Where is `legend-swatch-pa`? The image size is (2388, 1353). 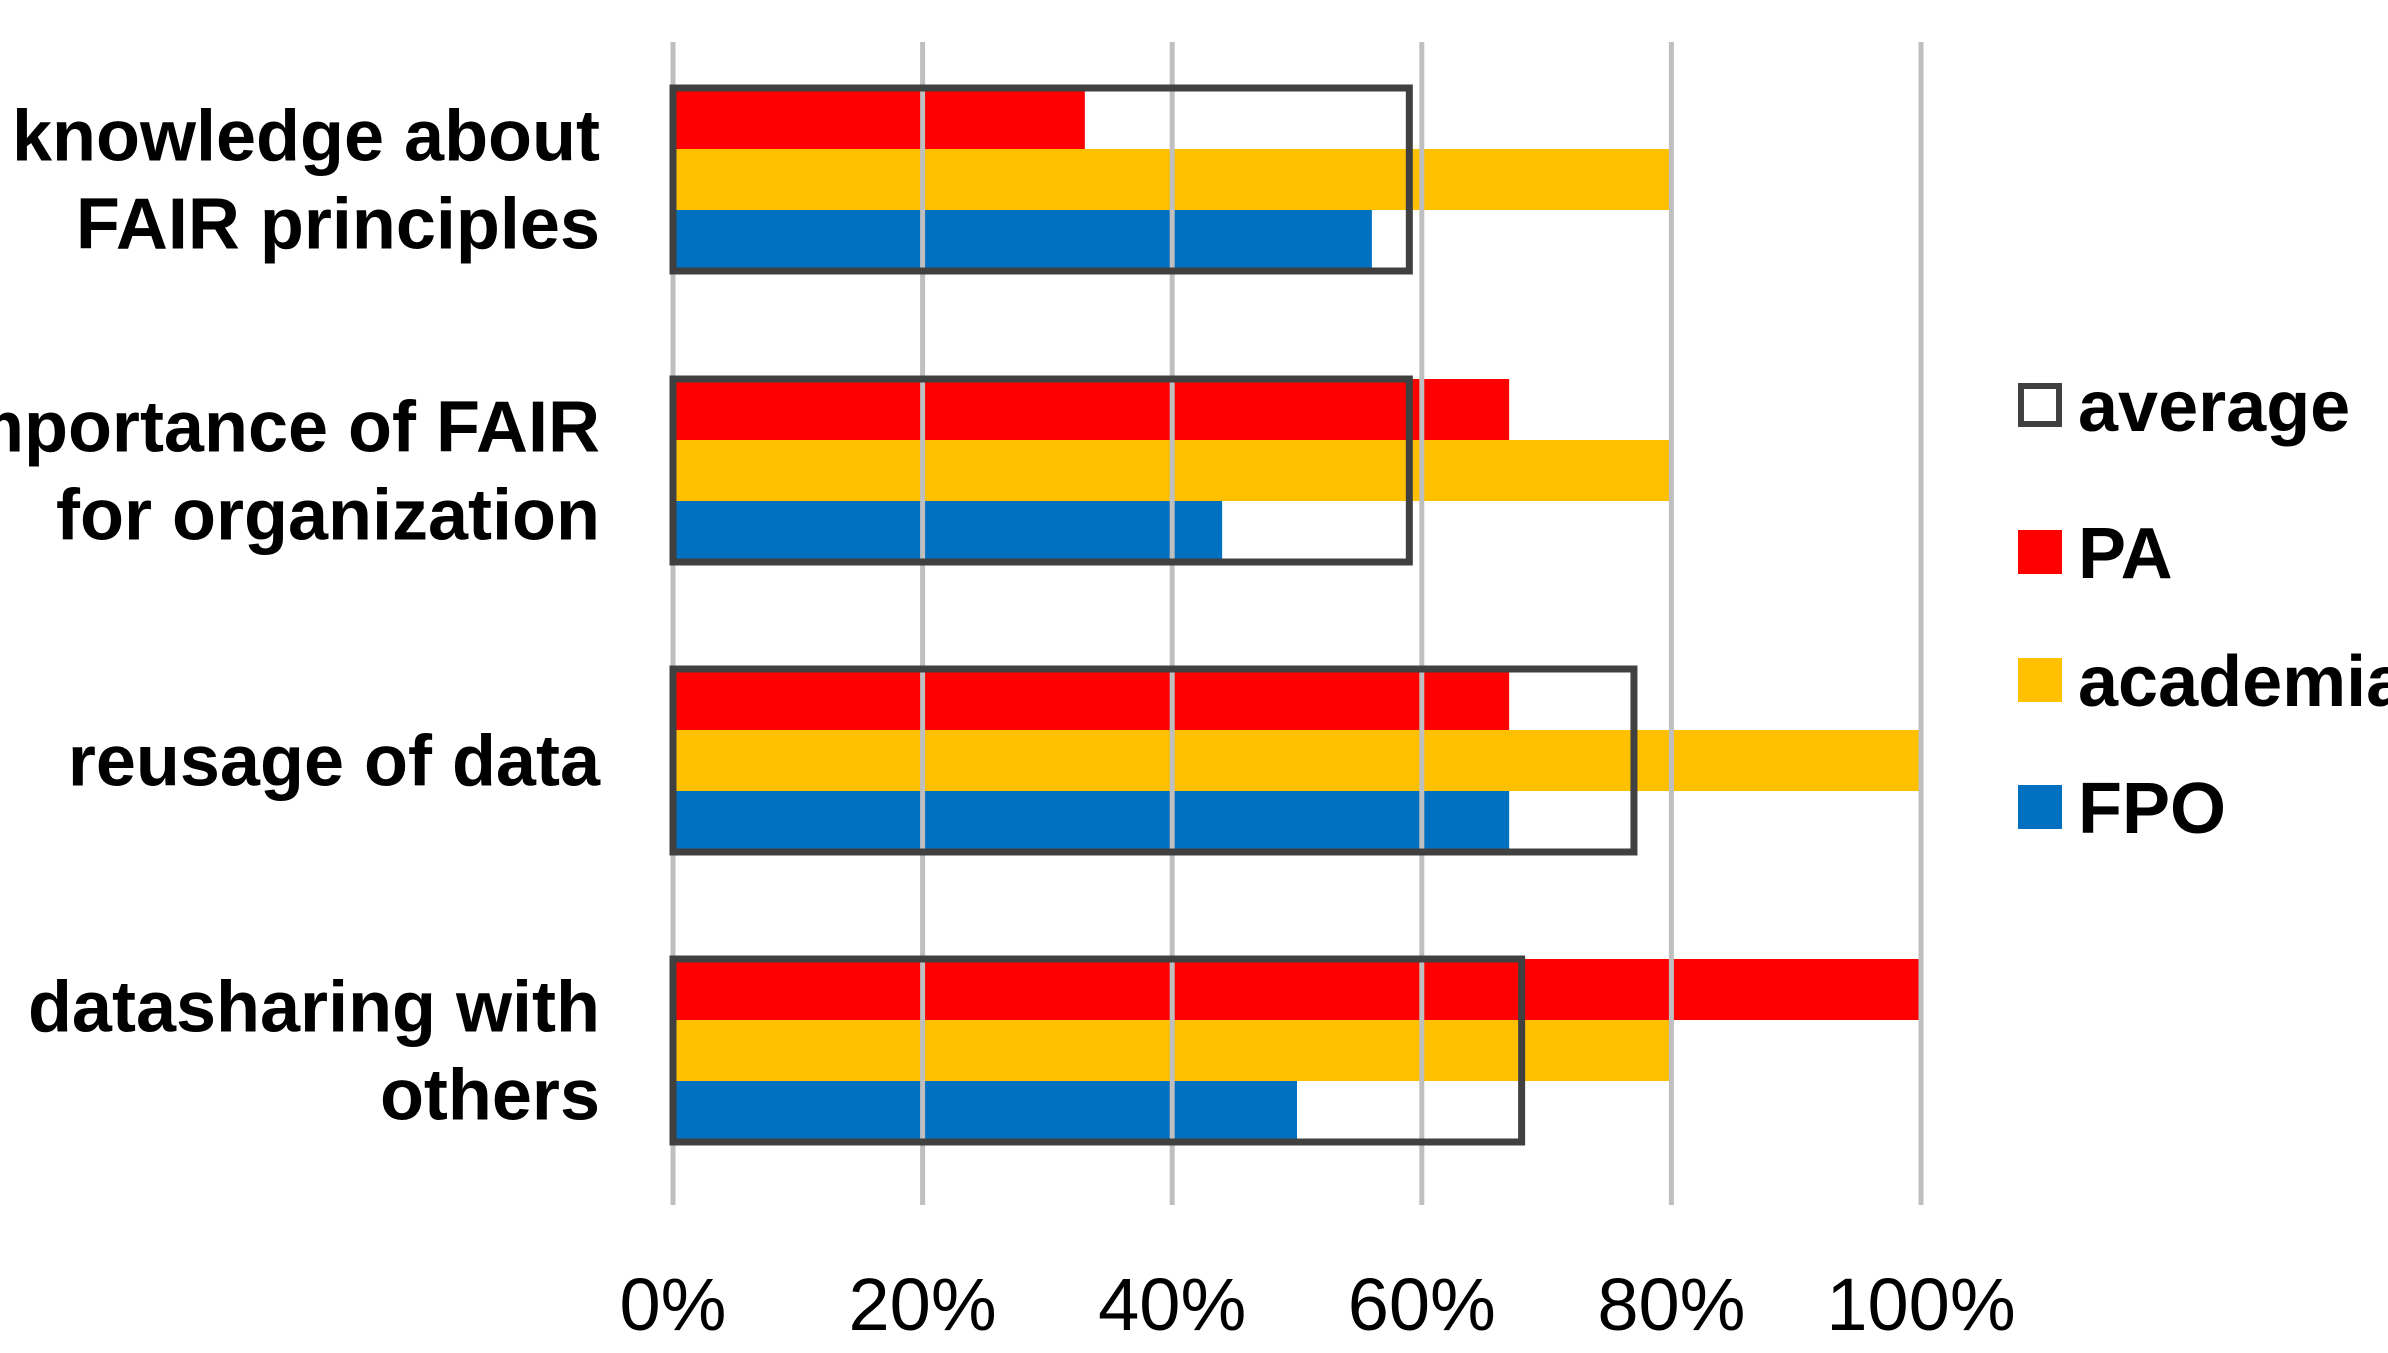
legend-swatch-pa is located at coordinates (2040, 552).